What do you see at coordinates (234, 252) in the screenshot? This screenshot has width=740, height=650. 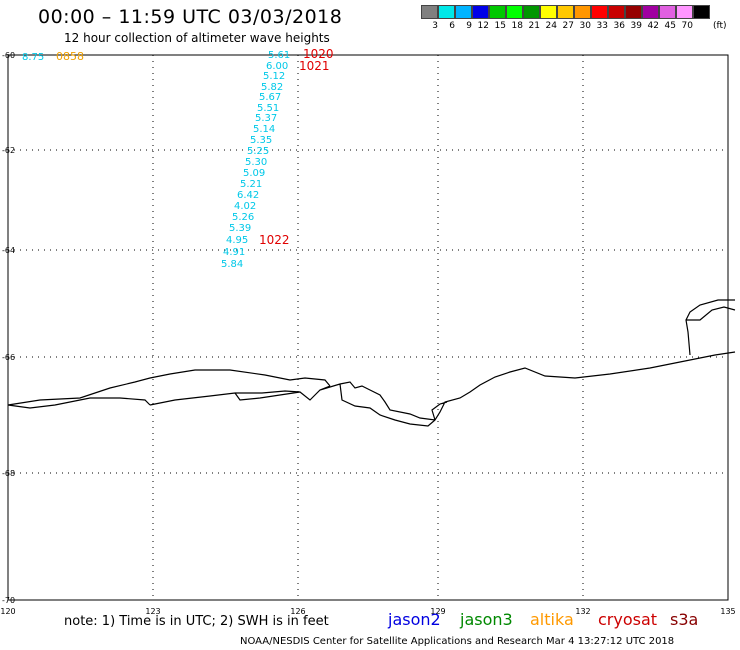 I see `wave-height-value: 4.91` at bounding box center [234, 252].